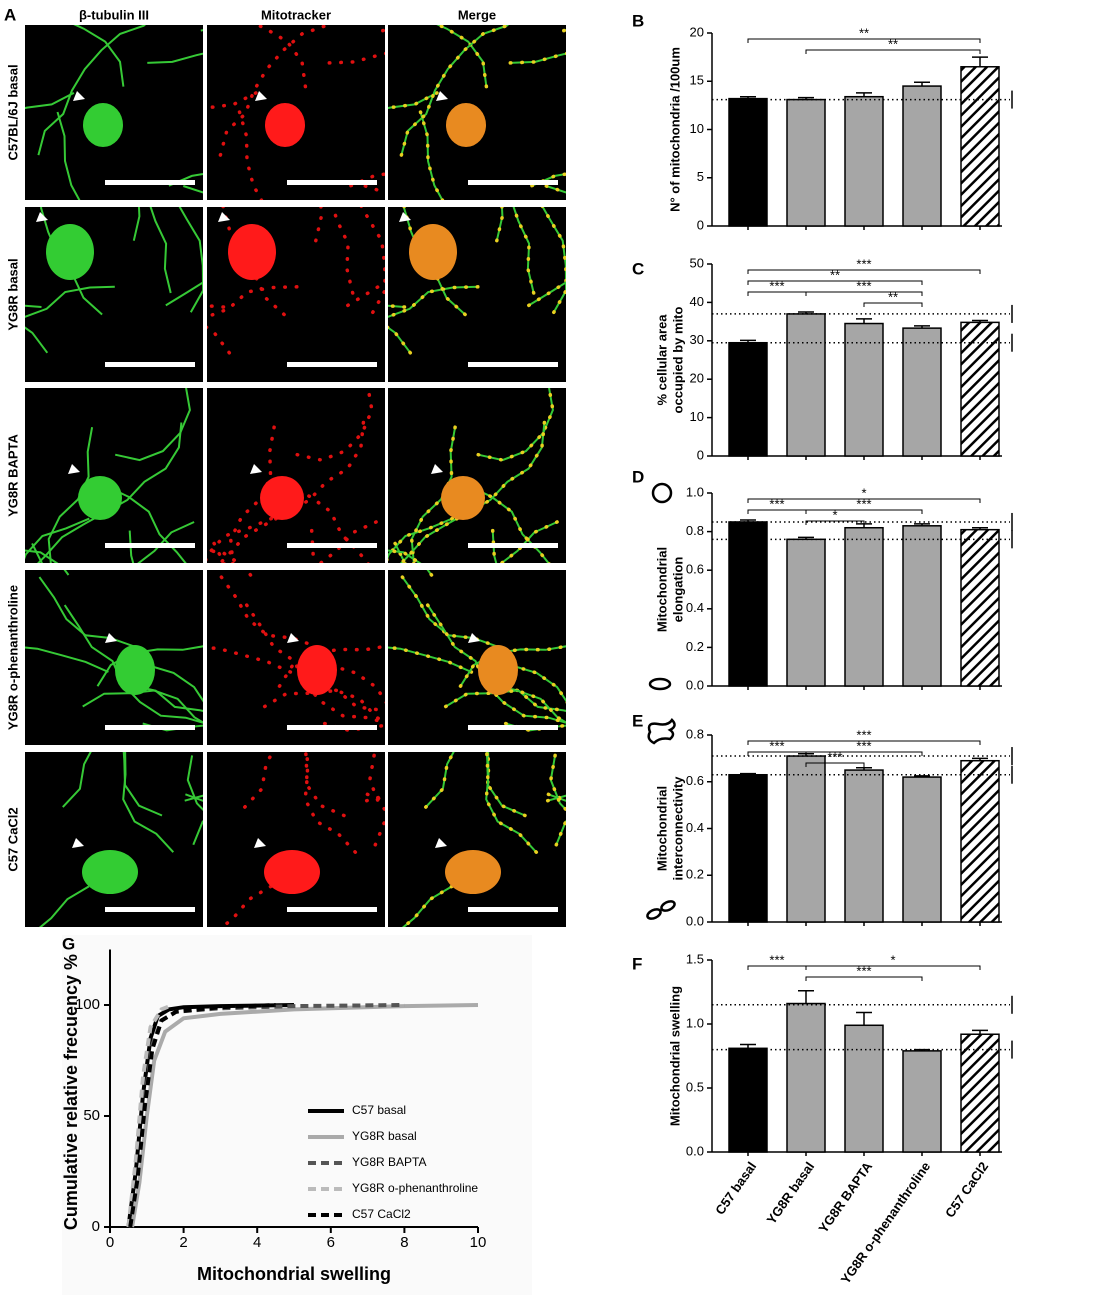 The image size is (1113, 1300). Describe the element at coordinates (294, 1274) in the screenshot. I see `x-axis-label: Mitochondrial swelling` at that location.